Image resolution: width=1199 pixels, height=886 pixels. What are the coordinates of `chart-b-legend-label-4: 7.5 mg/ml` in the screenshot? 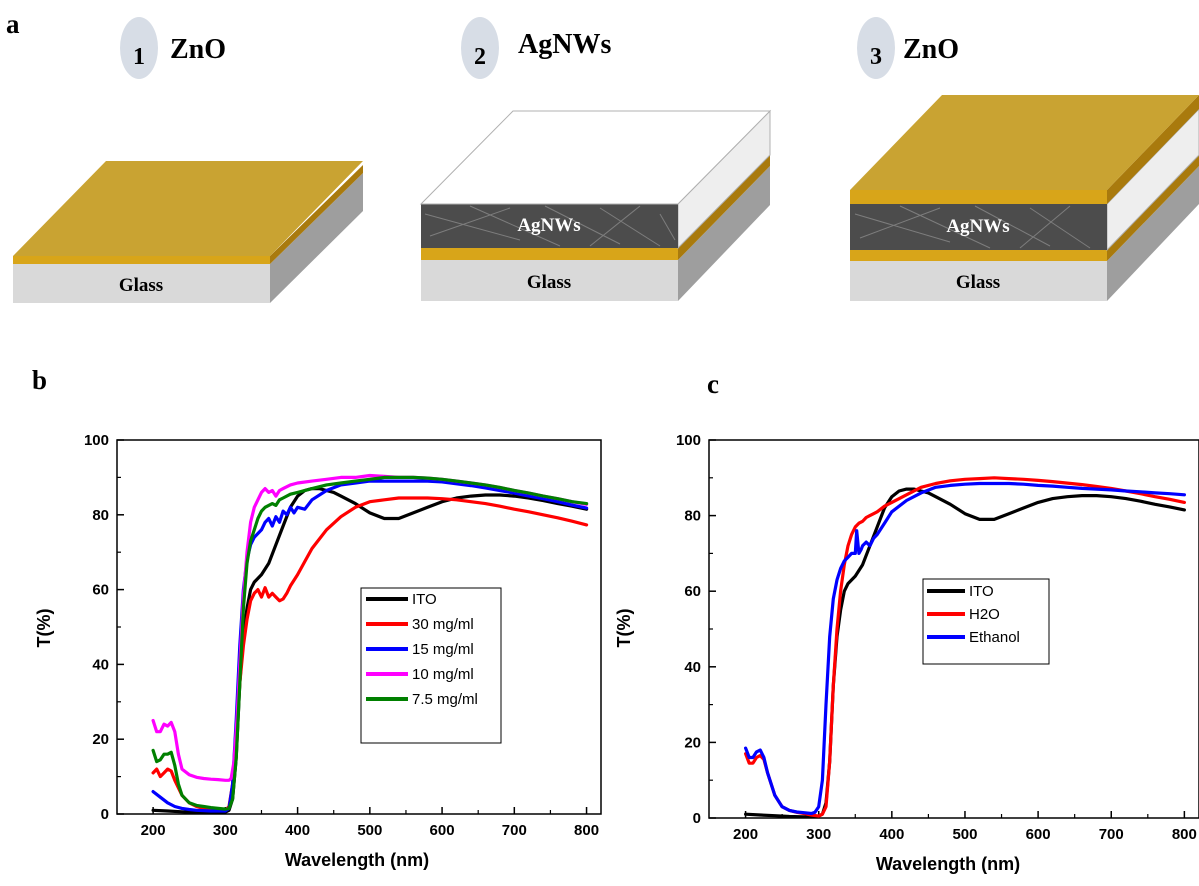 It's located at (445, 699).